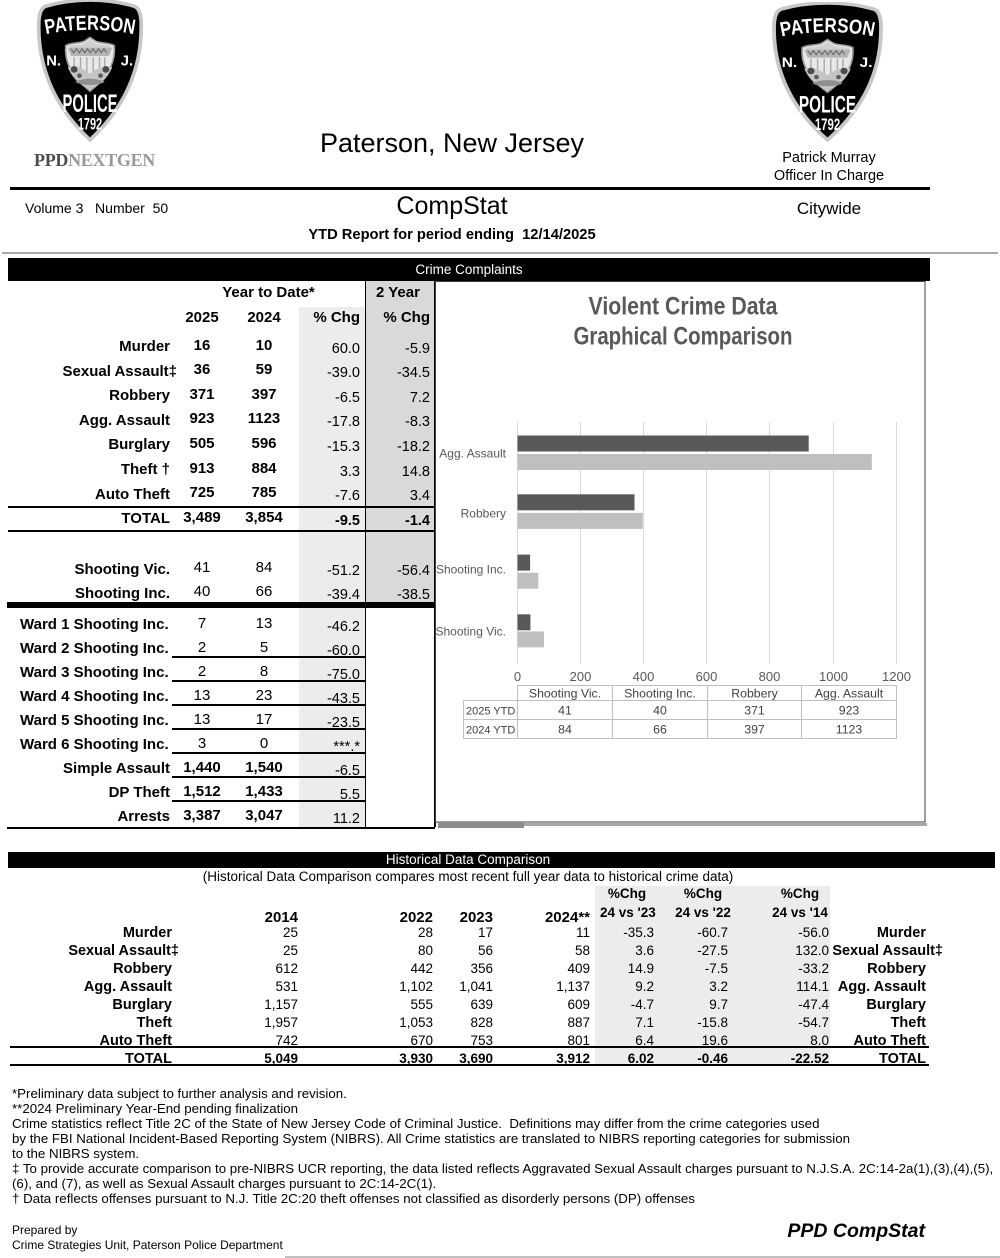 This screenshot has height=1258, width=1000. What do you see at coordinates (683, 337) in the screenshot?
I see `svg-text: Graphical Comparison` at bounding box center [683, 337].